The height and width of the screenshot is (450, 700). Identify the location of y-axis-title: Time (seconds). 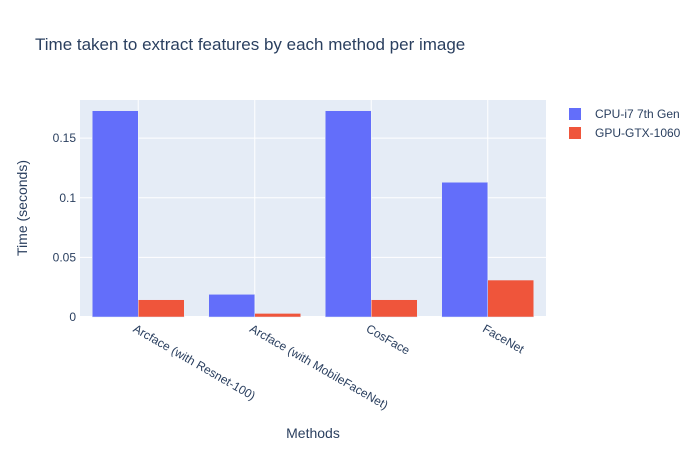
(22, 208).